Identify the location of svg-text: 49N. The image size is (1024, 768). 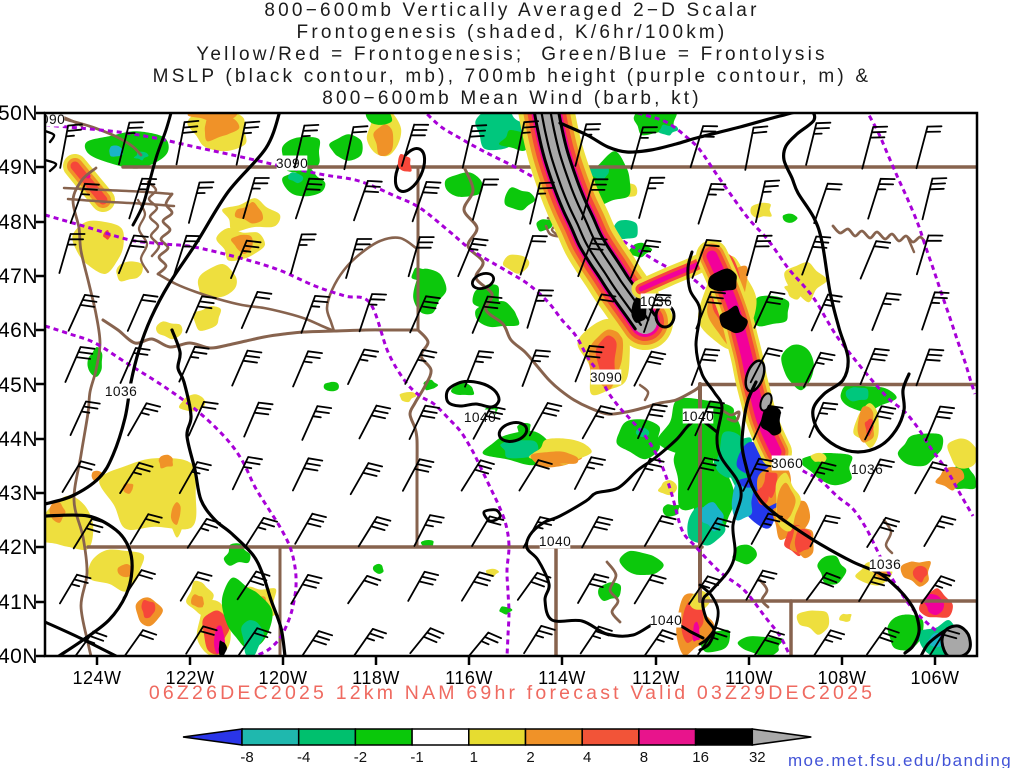
(19, 167).